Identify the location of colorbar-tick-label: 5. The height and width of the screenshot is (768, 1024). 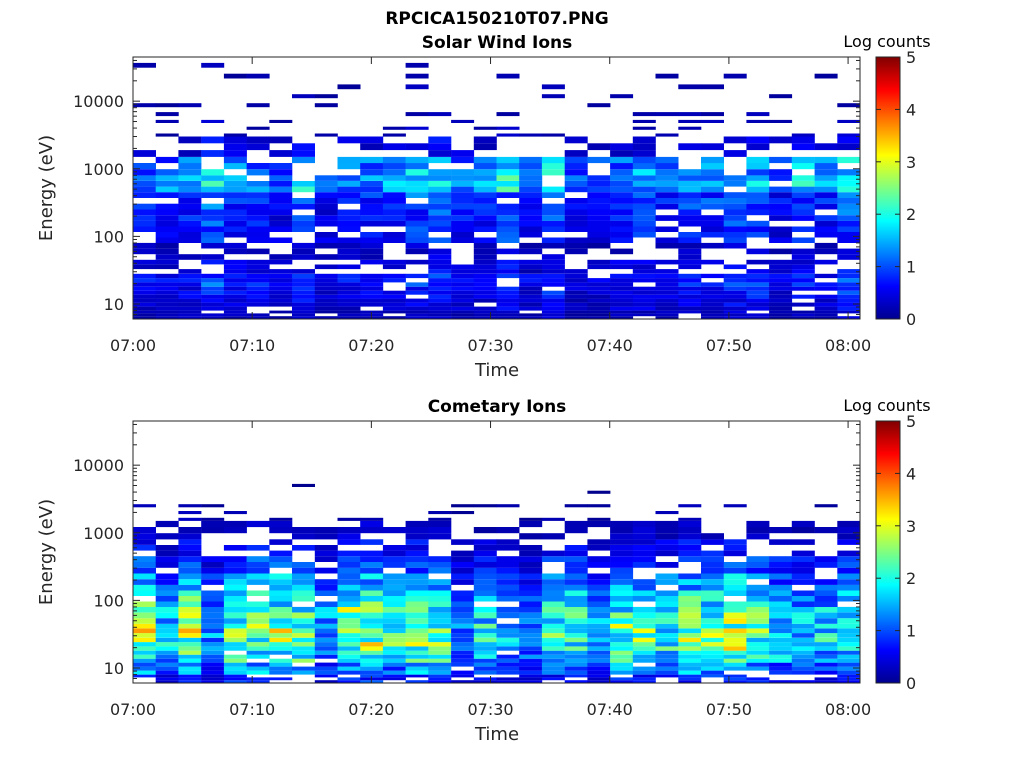
(911, 57).